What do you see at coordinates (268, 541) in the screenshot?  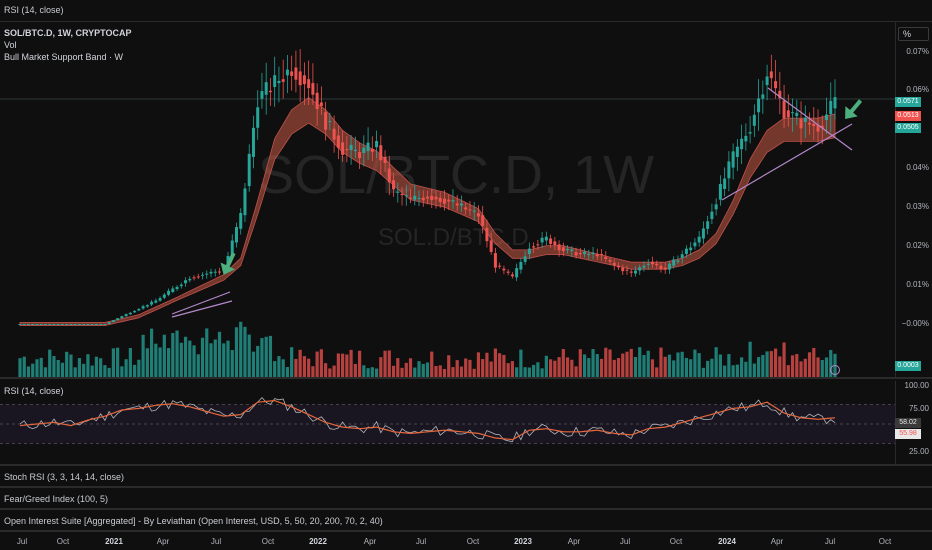 I see `x-axis-label: Oct` at bounding box center [268, 541].